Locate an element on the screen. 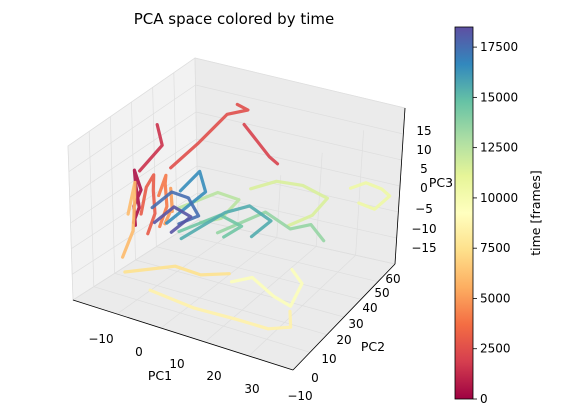 The width and height of the screenshot is (561, 410). colorbar-tick-label: 0 is located at coordinates (484, 399).